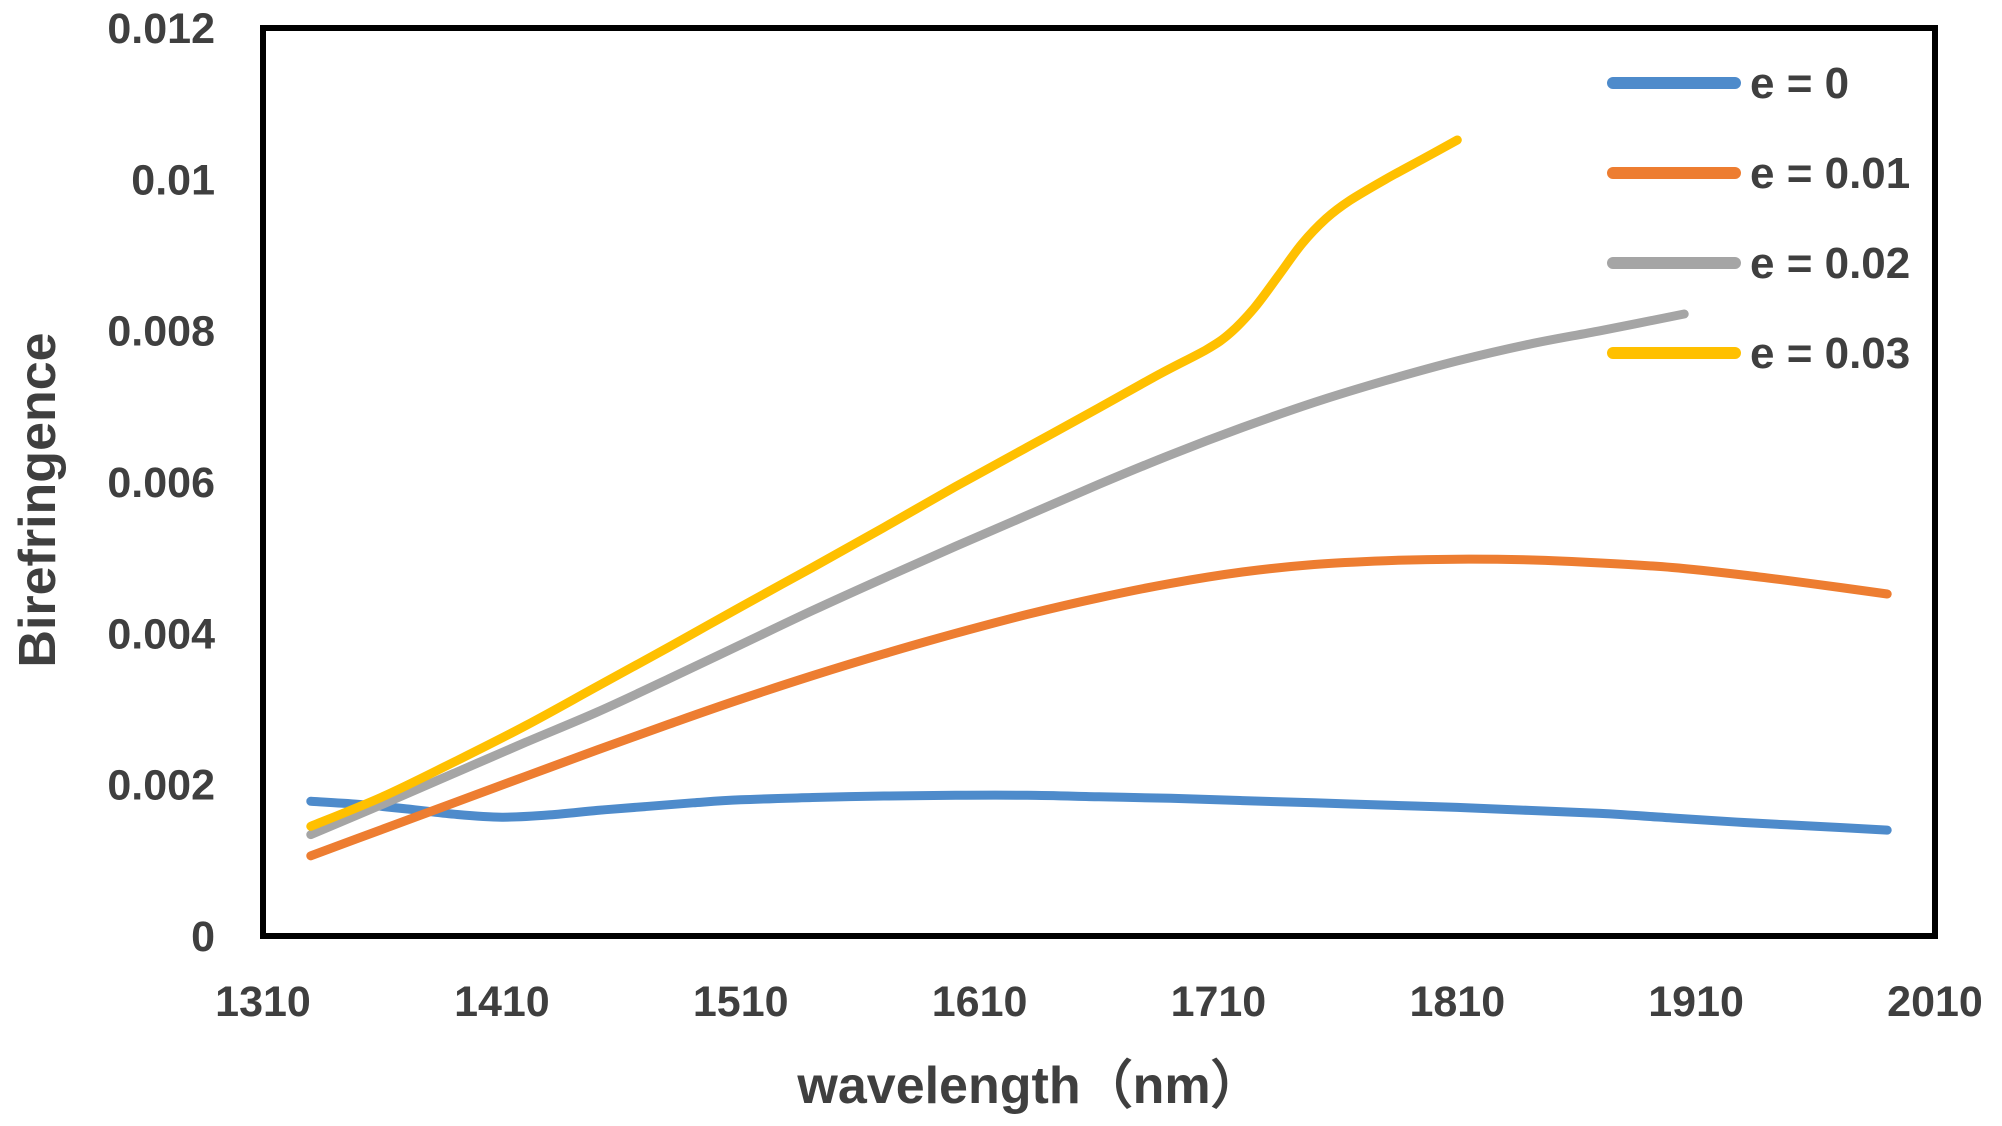 The height and width of the screenshot is (1126, 2002). Describe the element at coordinates (1457, 1002) in the screenshot. I see `x-tick-1810: 1810` at that location.